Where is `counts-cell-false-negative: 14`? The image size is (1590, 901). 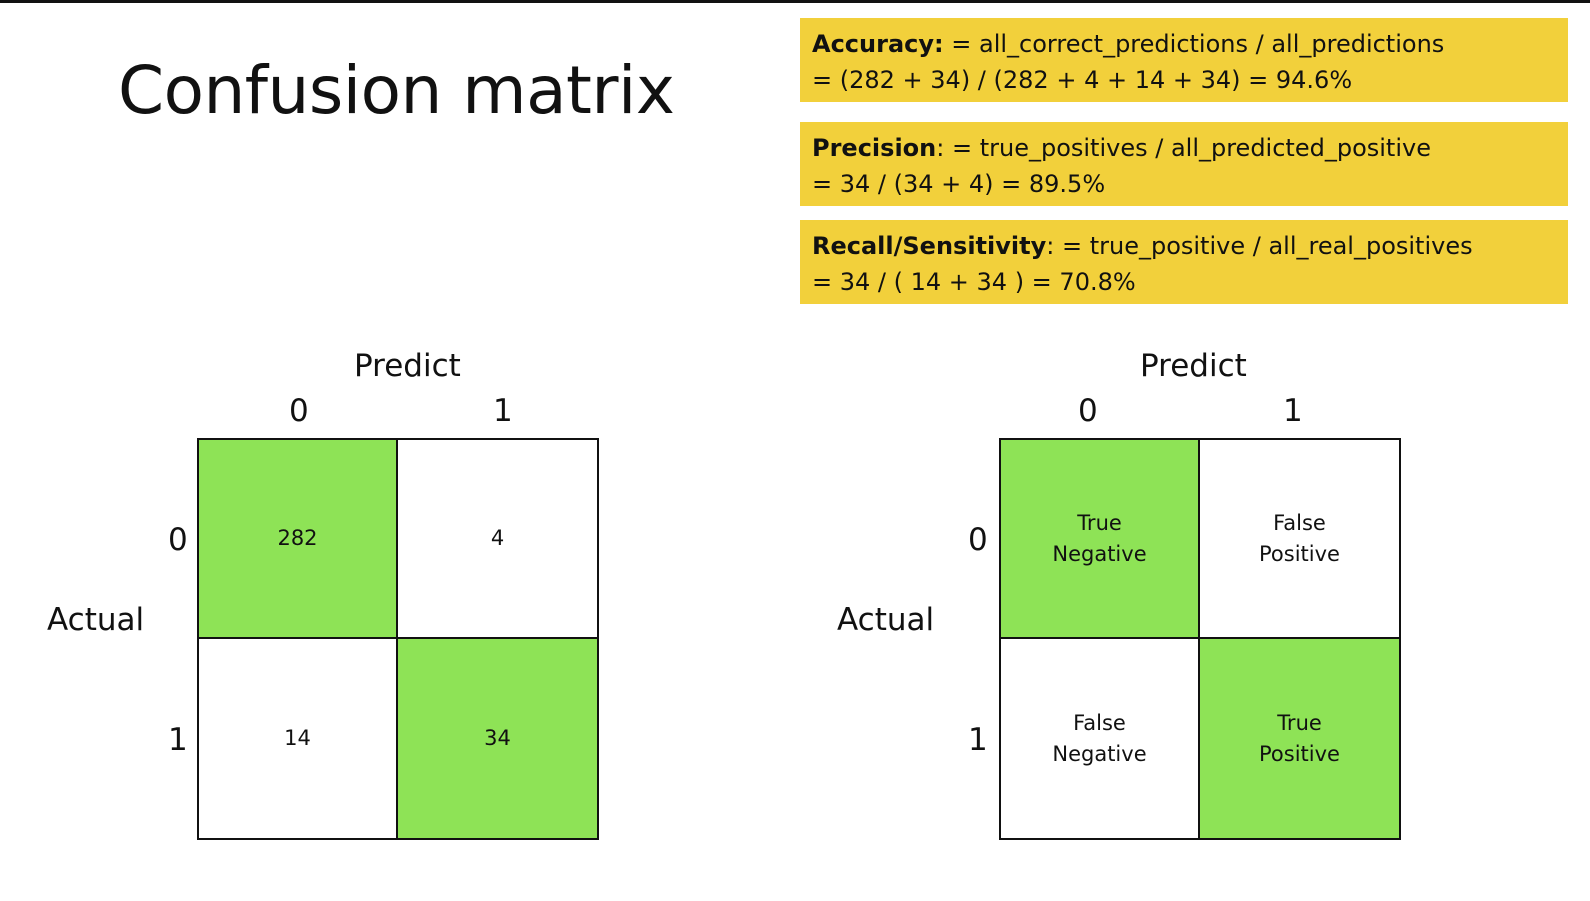 counts-cell-false-negative: 14 is located at coordinates (298, 738).